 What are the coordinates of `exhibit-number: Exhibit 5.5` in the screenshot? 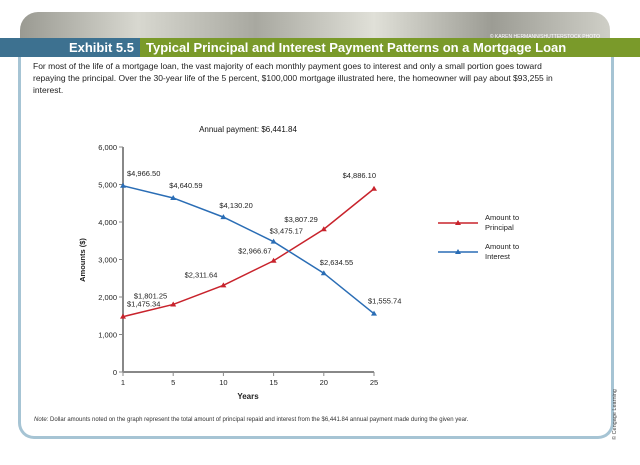 It's located at (101, 47).